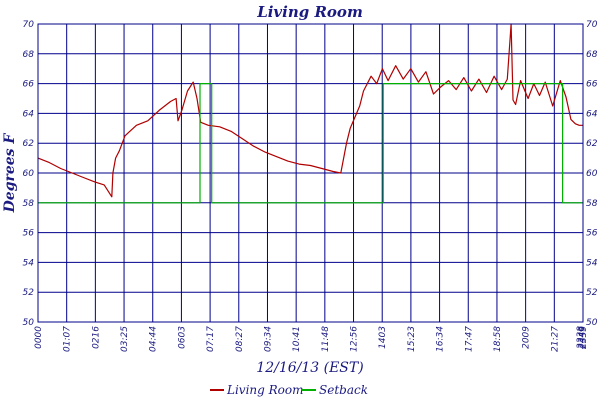 The width and height of the screenshot is (600, 400). I want to click on x-tick-label: 0216, so click(96, 337).